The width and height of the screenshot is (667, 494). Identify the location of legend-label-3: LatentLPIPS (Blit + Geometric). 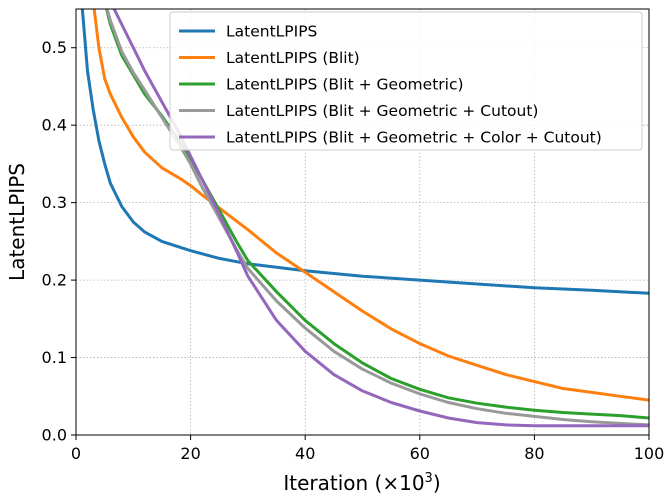
(345, 85).